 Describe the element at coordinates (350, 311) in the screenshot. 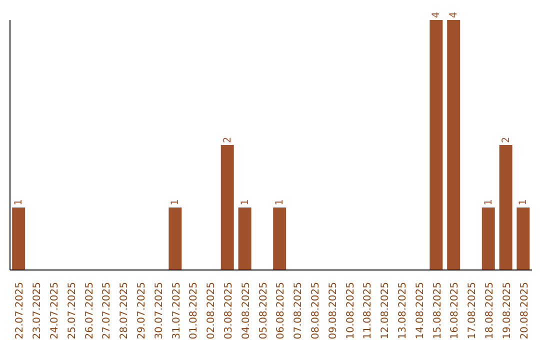

I see `x-tick-label: 10.08.2025` at that location.